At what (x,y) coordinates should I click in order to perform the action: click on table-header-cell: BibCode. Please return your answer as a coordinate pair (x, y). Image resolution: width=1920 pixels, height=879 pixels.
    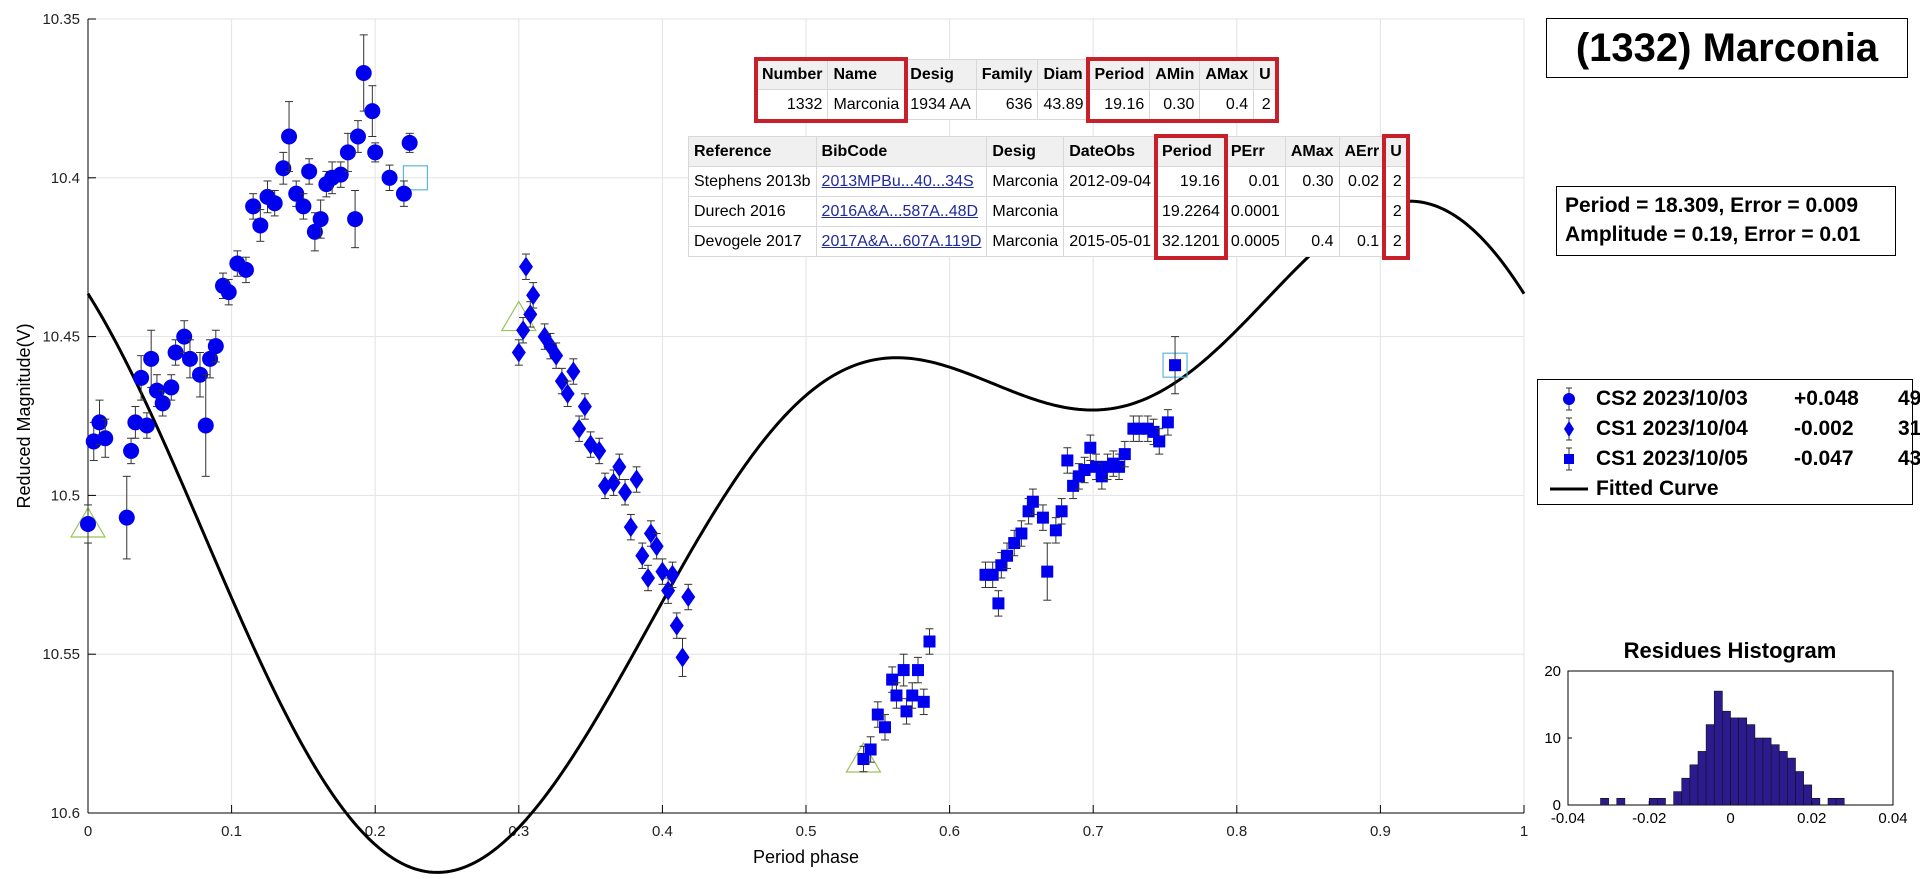
    Looking at the image, I should click on (901, 151).